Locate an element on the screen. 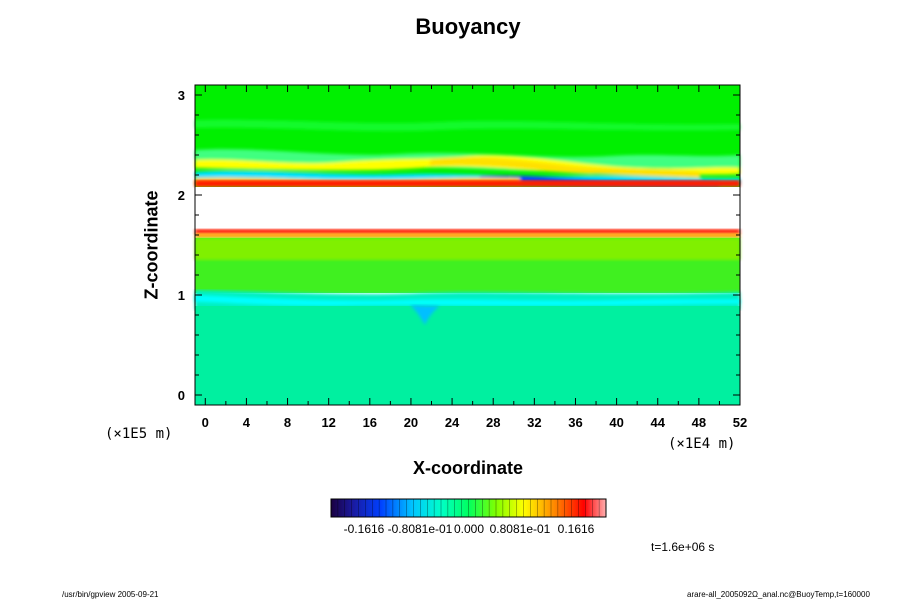  y-axis-label: Z-coordinate is located at coordinates (151, 245).